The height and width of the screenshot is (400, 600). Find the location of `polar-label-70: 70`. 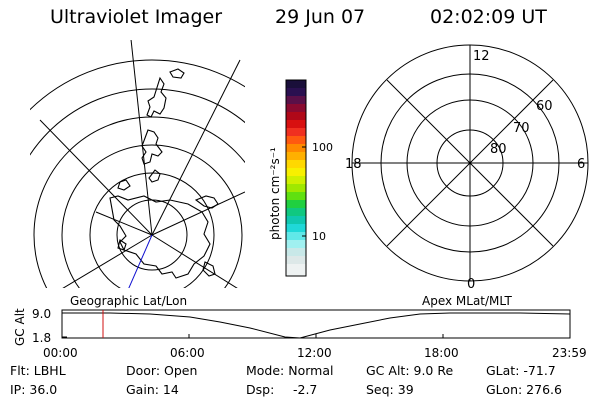

polar-label-70: 70 is located at coordinates (521, 128).